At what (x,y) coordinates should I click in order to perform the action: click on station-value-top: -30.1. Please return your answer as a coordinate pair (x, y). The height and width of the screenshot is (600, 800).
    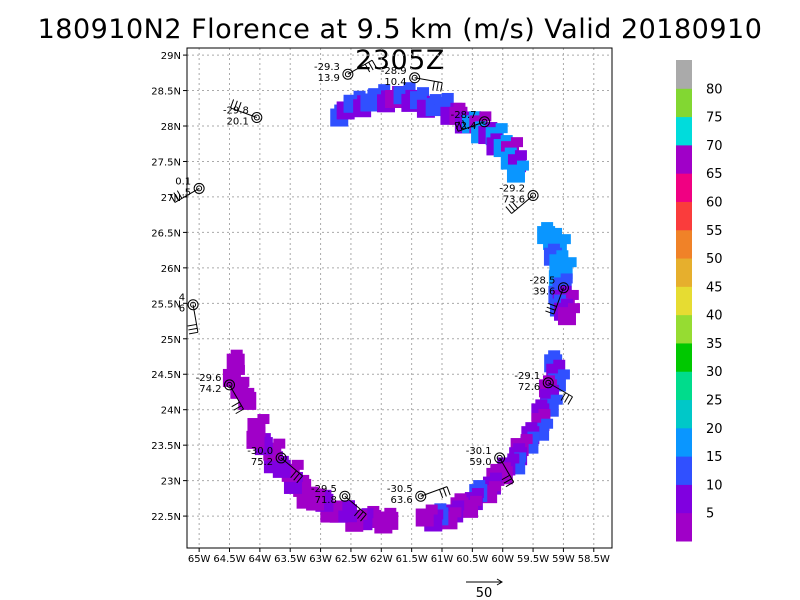
    Looking at the image, I should click on (479, 451).